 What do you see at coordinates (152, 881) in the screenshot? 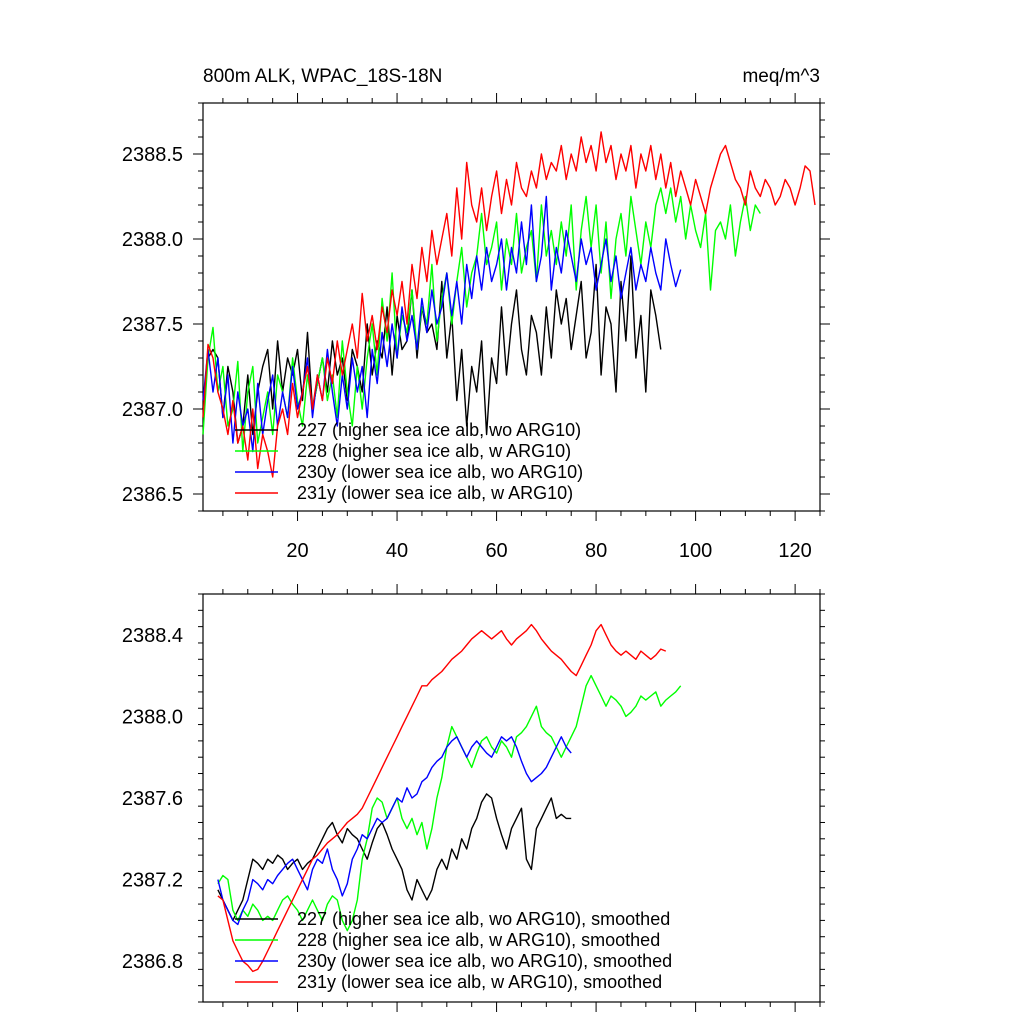
I see `y-tick-label: 2387.2` at bounding box center [152, 881].